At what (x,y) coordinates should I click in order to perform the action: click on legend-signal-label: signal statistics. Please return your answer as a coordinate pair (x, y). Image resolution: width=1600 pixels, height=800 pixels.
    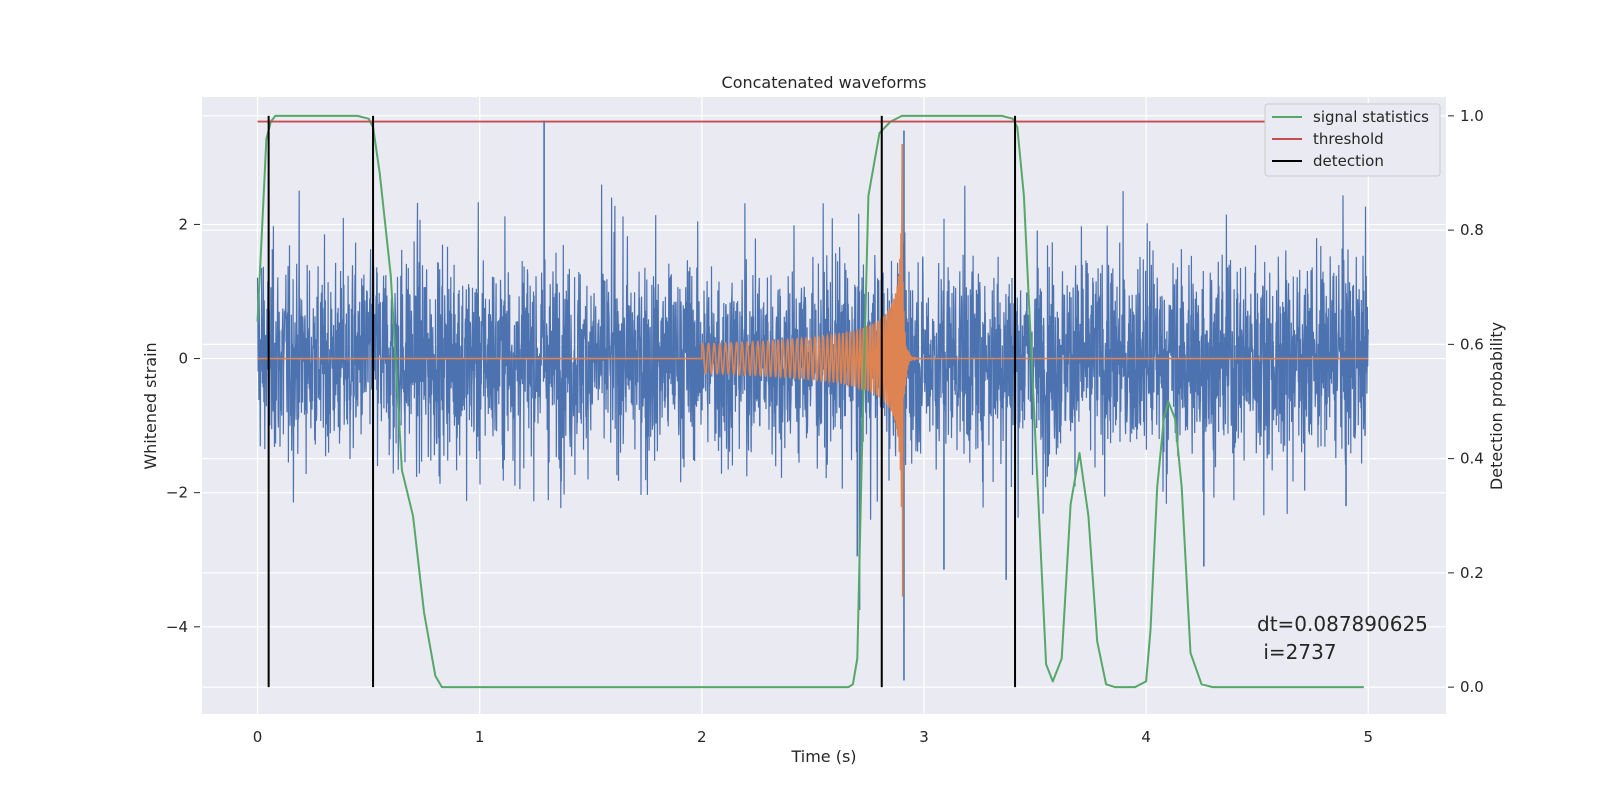
    Looking at the image, I should click on (1371, 117).